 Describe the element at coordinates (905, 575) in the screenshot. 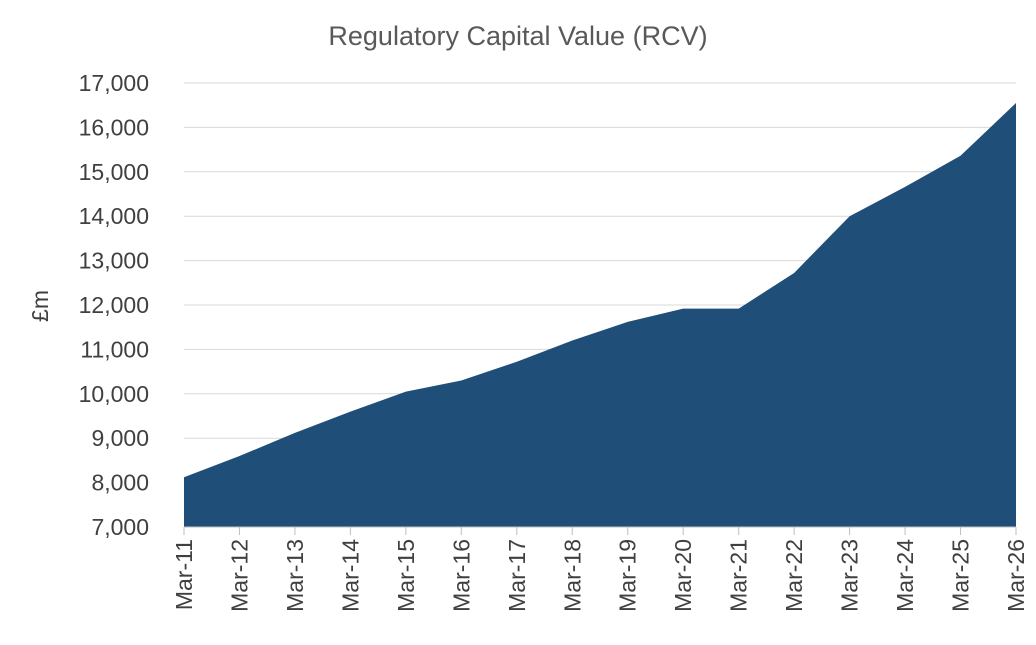

I see `x-tick-label: Mar-24` at that location.